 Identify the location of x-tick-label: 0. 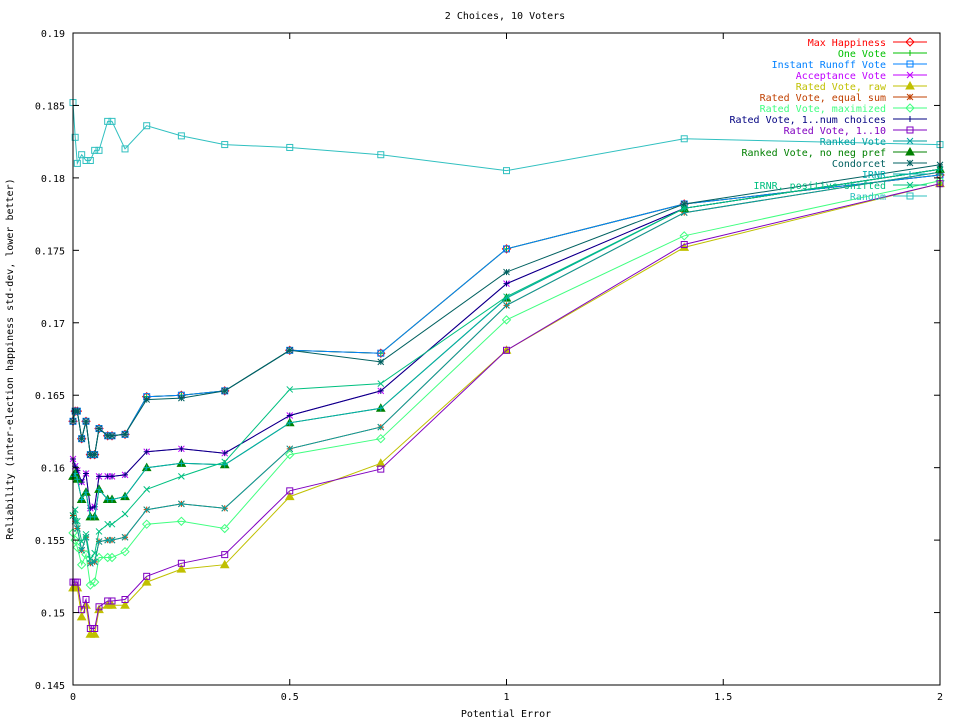
(73, 697).